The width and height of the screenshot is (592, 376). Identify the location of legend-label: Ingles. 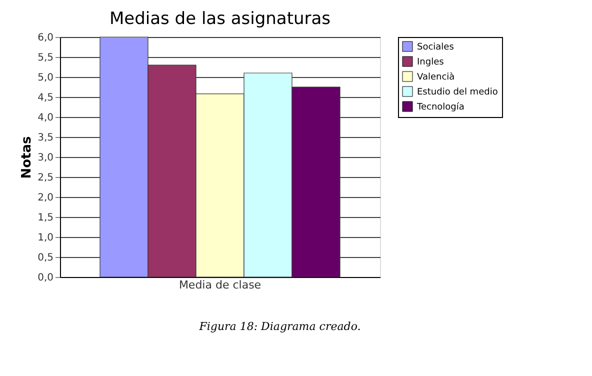
(430, 63).